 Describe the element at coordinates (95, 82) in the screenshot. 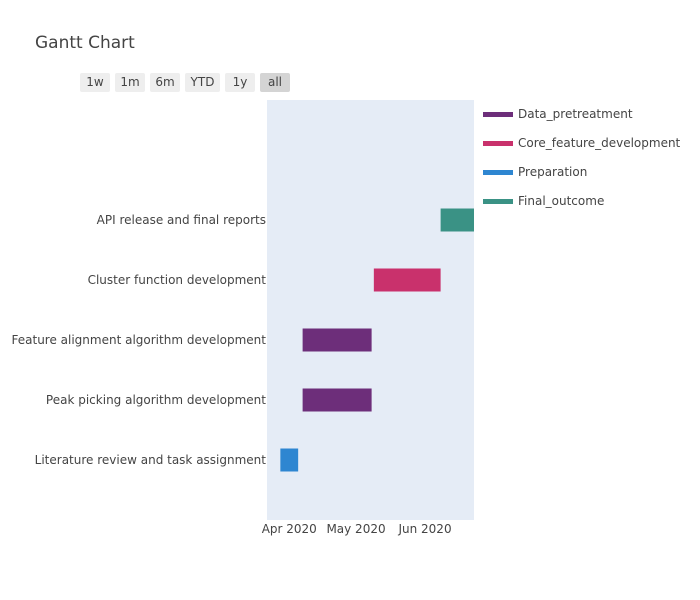

I see `range-button-1w: 1w` at that location.